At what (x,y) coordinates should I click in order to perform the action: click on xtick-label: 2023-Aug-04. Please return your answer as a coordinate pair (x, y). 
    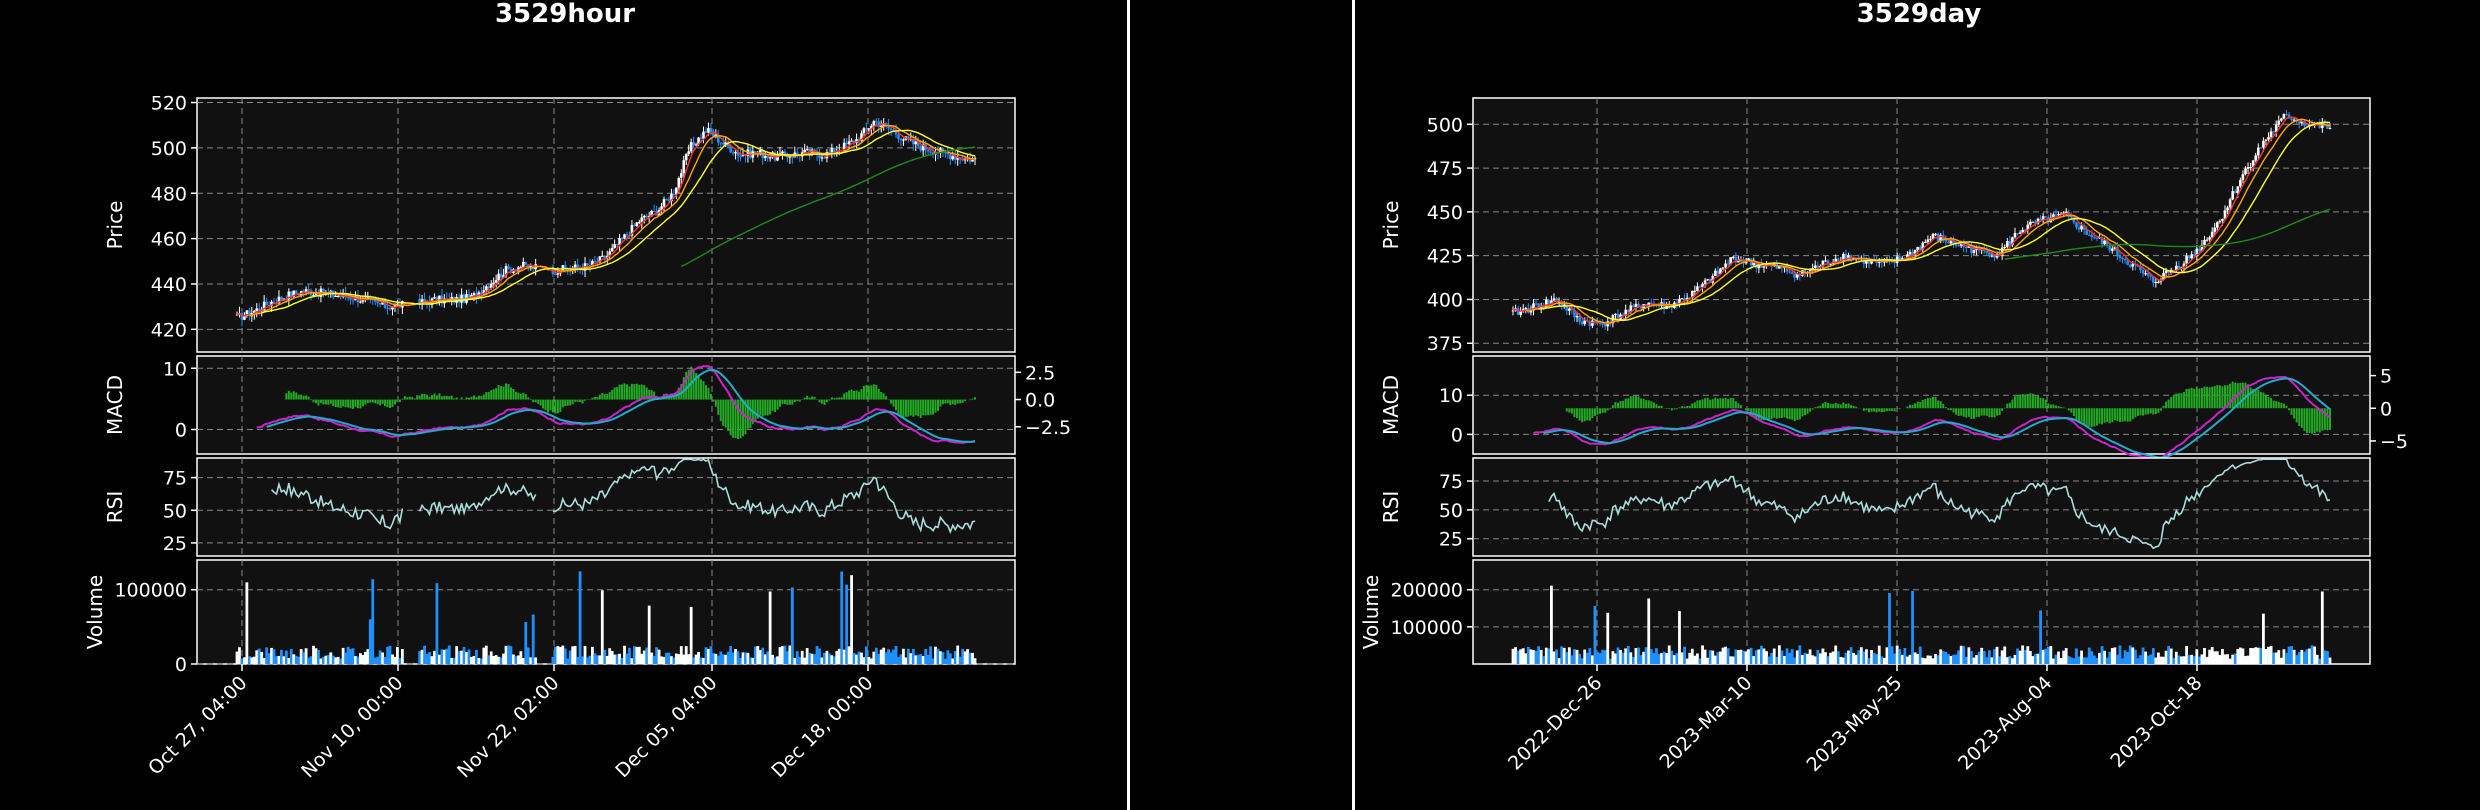
    Looking at the image, I should click on (2005, 723).